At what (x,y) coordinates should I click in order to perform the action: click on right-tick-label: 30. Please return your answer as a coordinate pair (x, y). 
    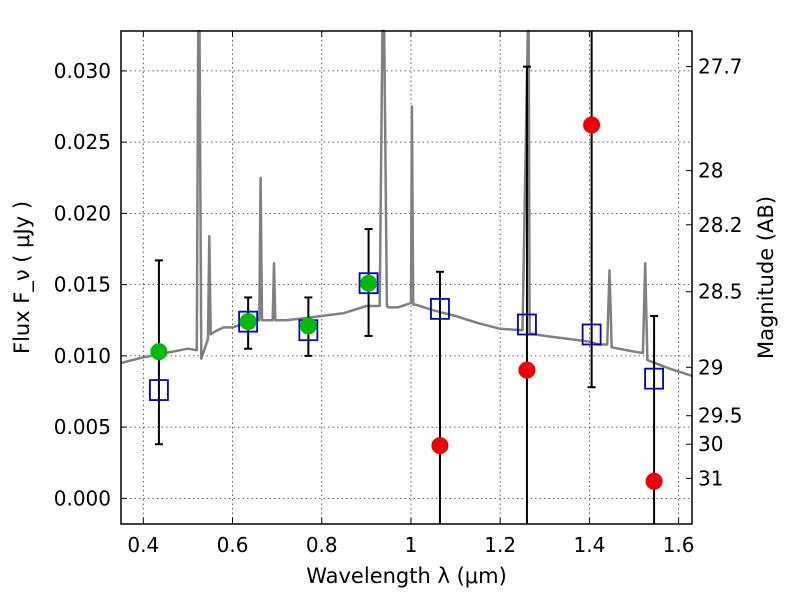
    Looking at the image, I should click on (710, 444).